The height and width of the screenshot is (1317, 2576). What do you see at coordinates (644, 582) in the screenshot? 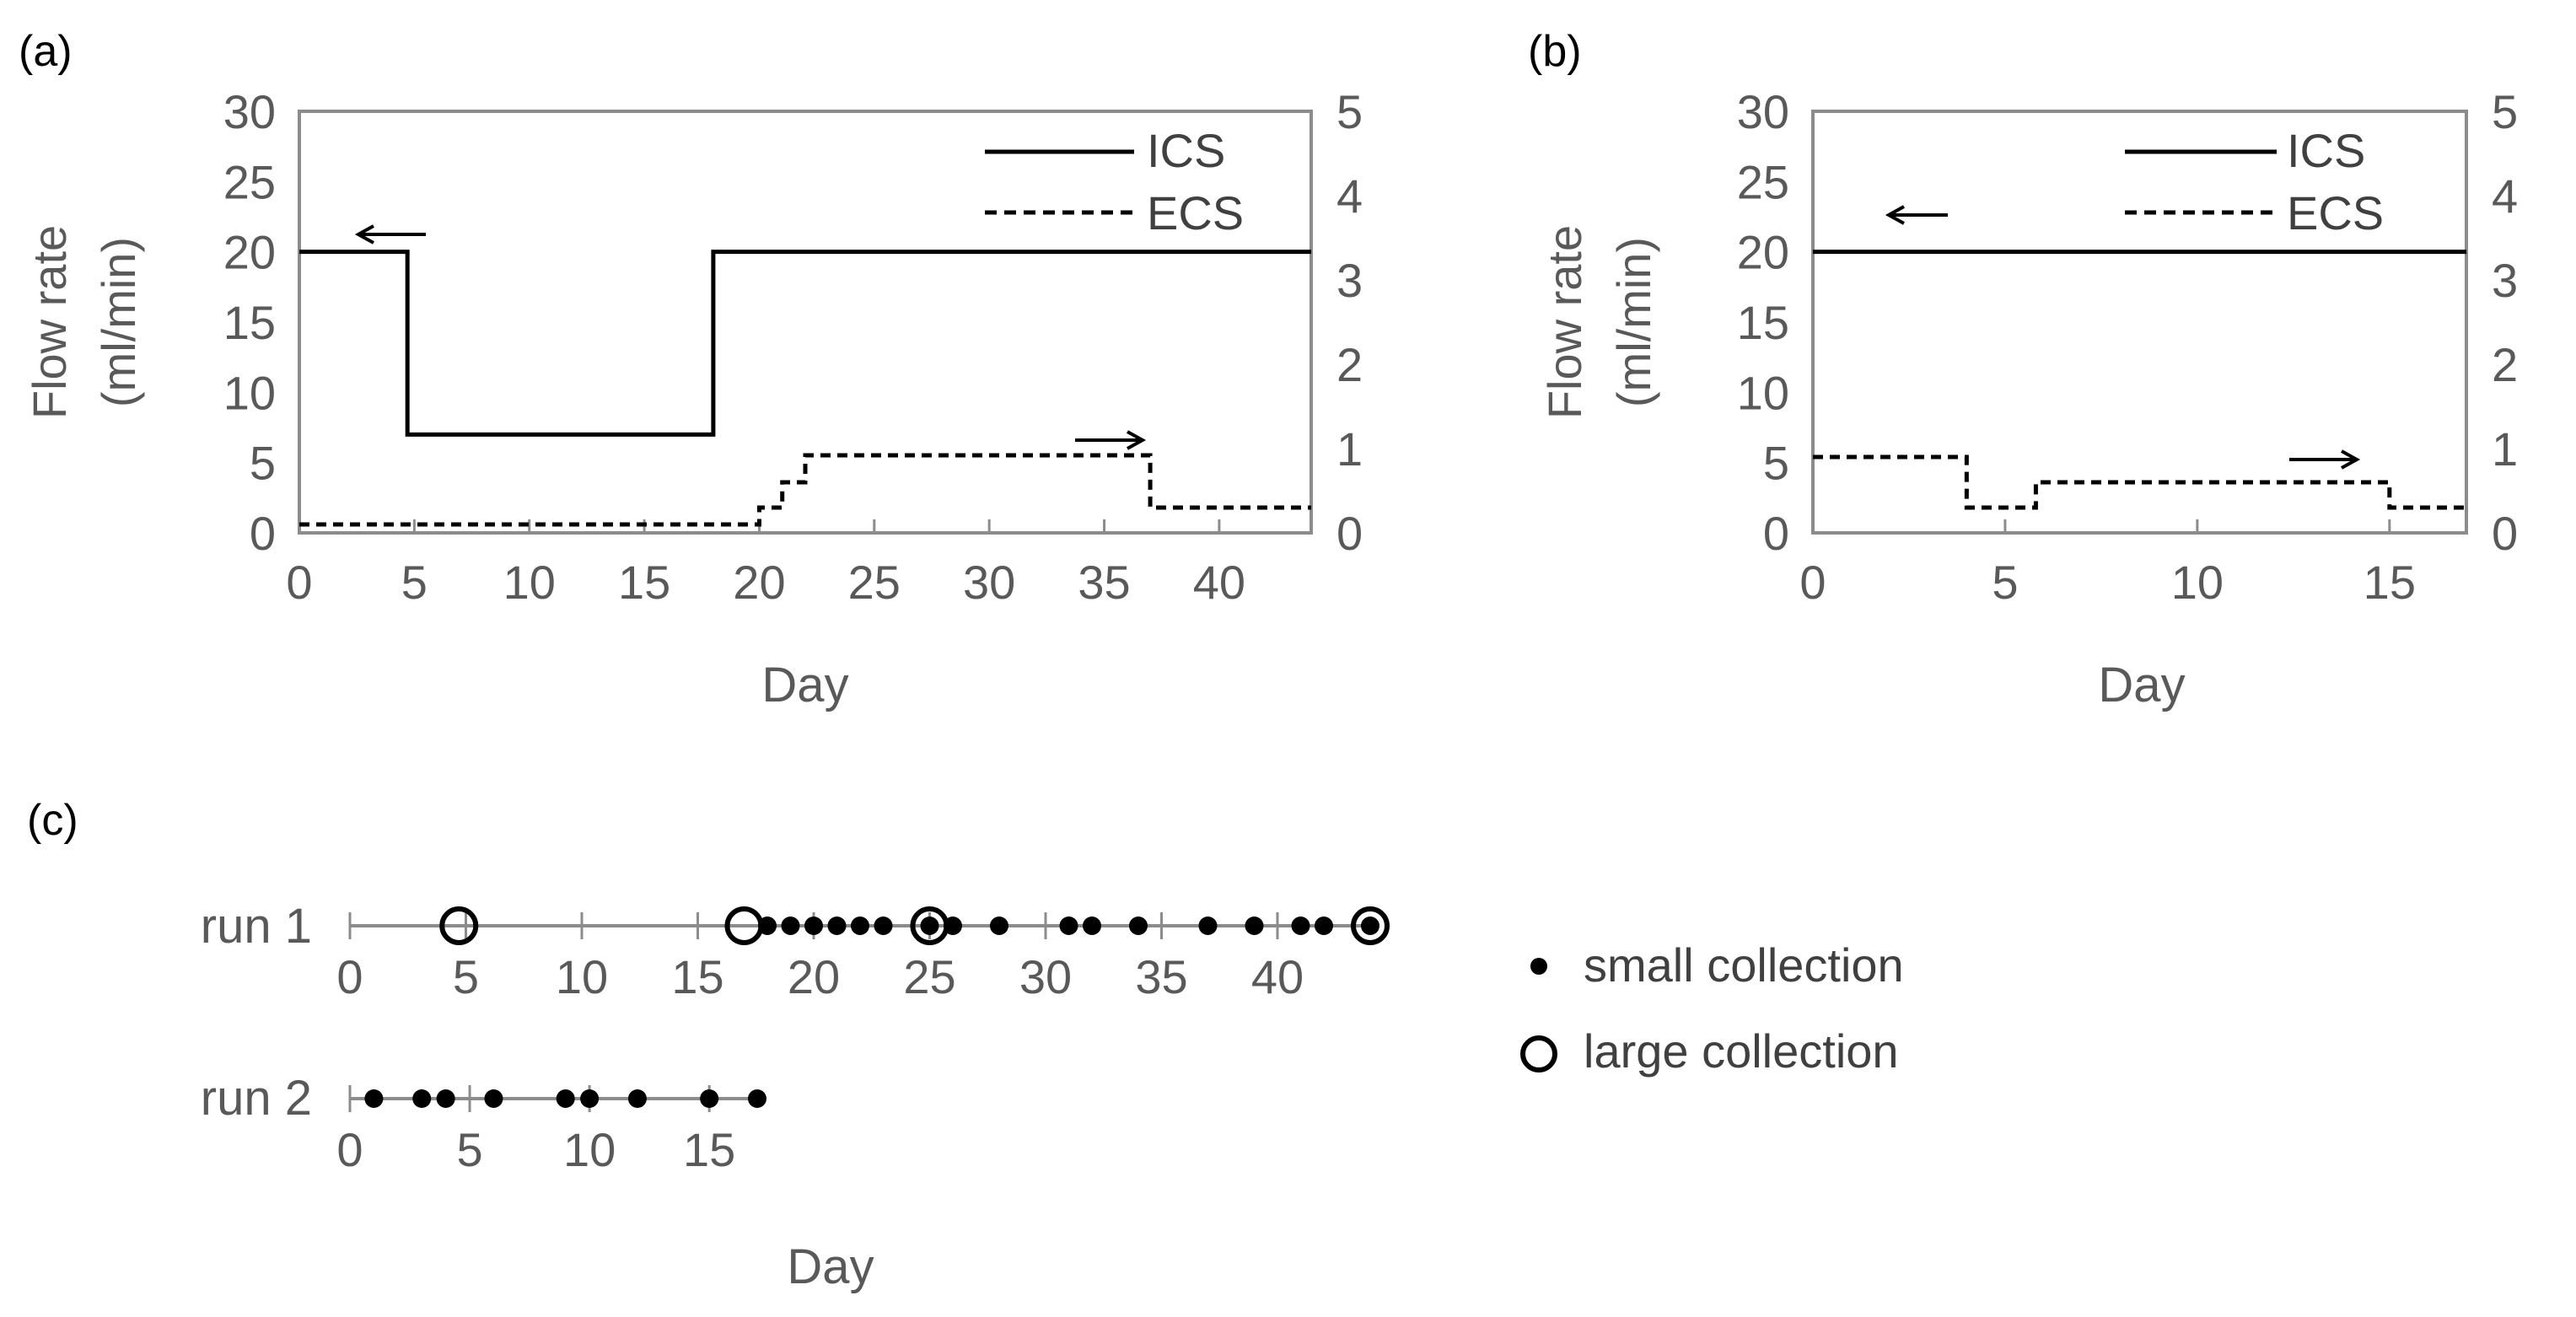
I see `panel-a-xtick-label: 15` at bounding box center [644, 582].